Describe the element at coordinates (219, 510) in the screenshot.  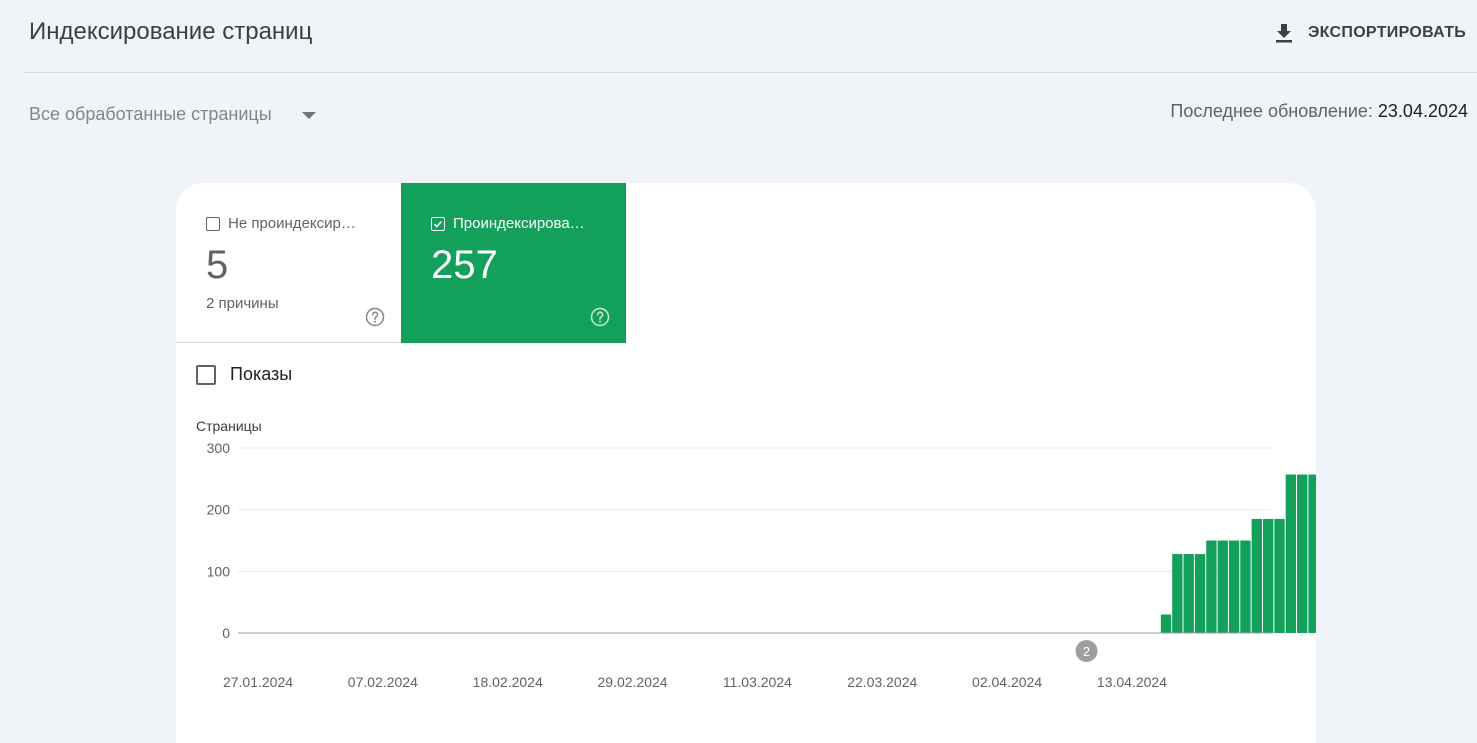
I see `y-tick-label: 200` at that location.